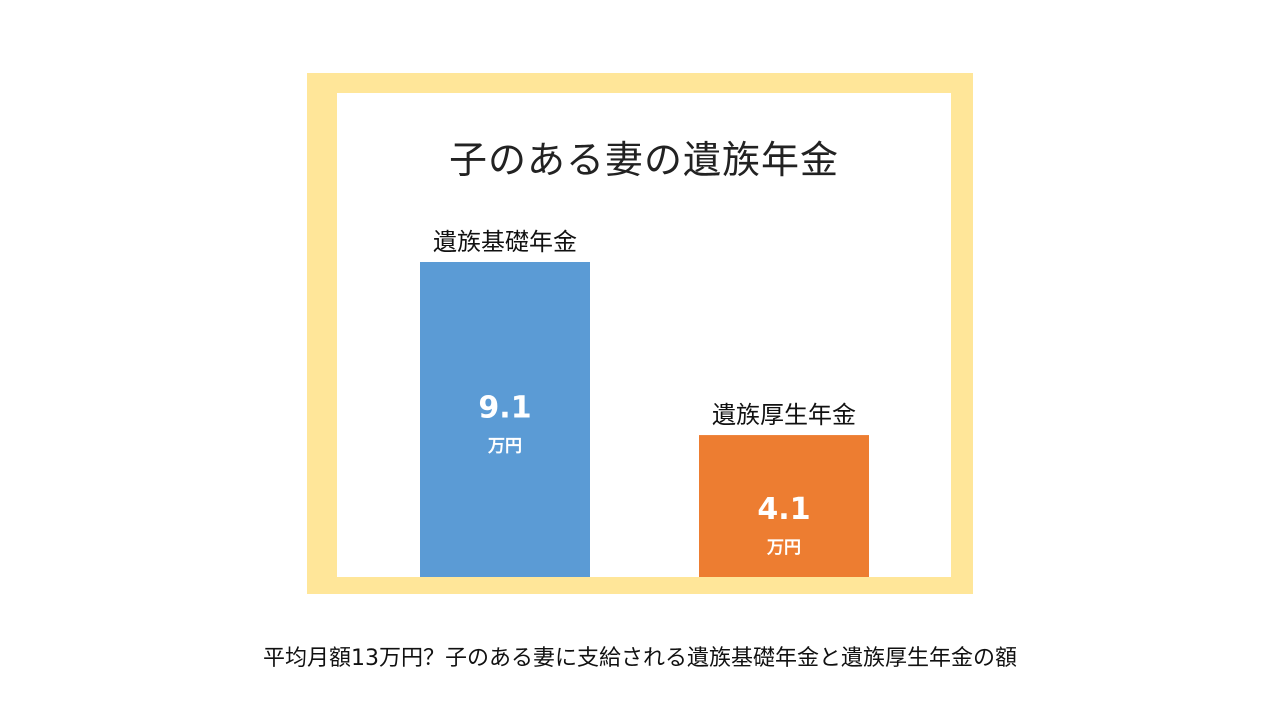 Image resolution: width=1280 pixels, height=720 pixels. What do you see at coordinates (643, 160) in the screenshot?
I see `chart-title: 子のある妻の遺族年金` at bounding box center [643, 160].